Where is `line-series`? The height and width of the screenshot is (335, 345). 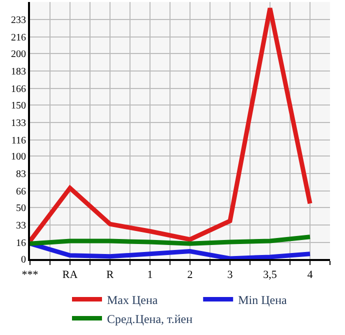 line-series is located at coordinates (171, 240).